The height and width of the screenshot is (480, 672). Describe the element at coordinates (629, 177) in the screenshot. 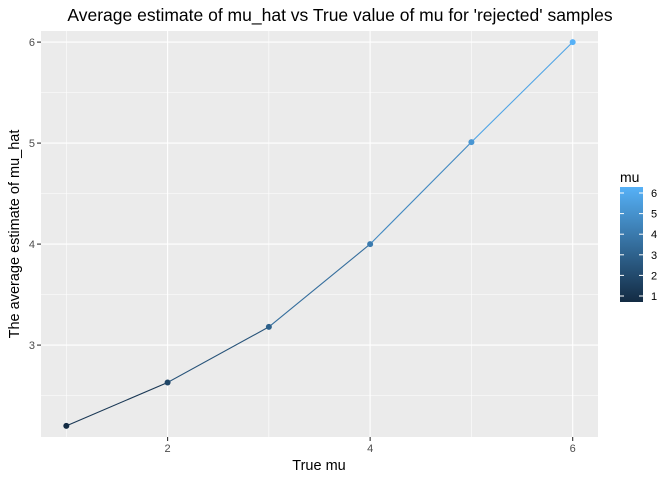

I see `legend-title: mu` at that location.